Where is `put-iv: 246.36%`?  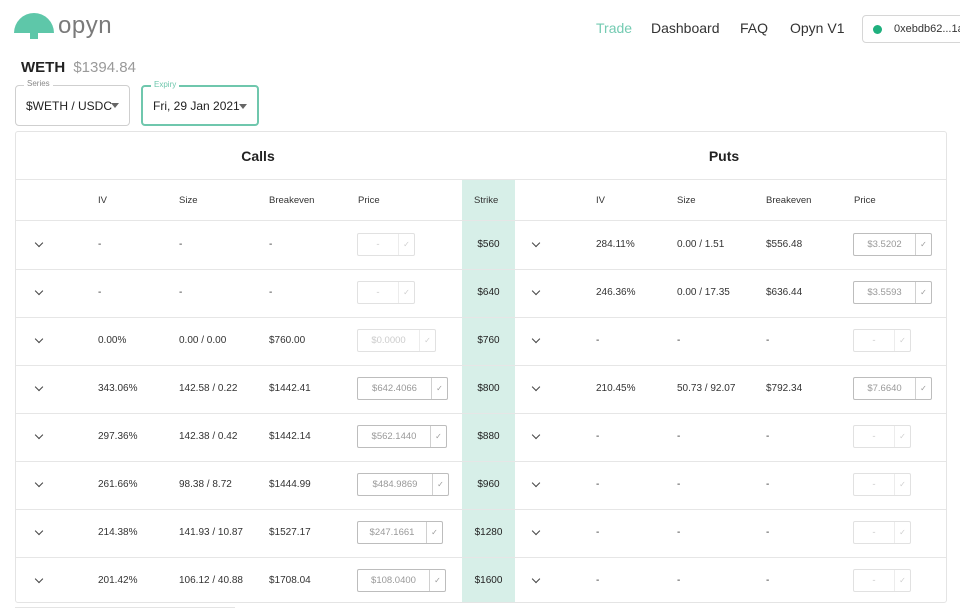
put-iv: 246.36% is located at coordinates (616, 292).